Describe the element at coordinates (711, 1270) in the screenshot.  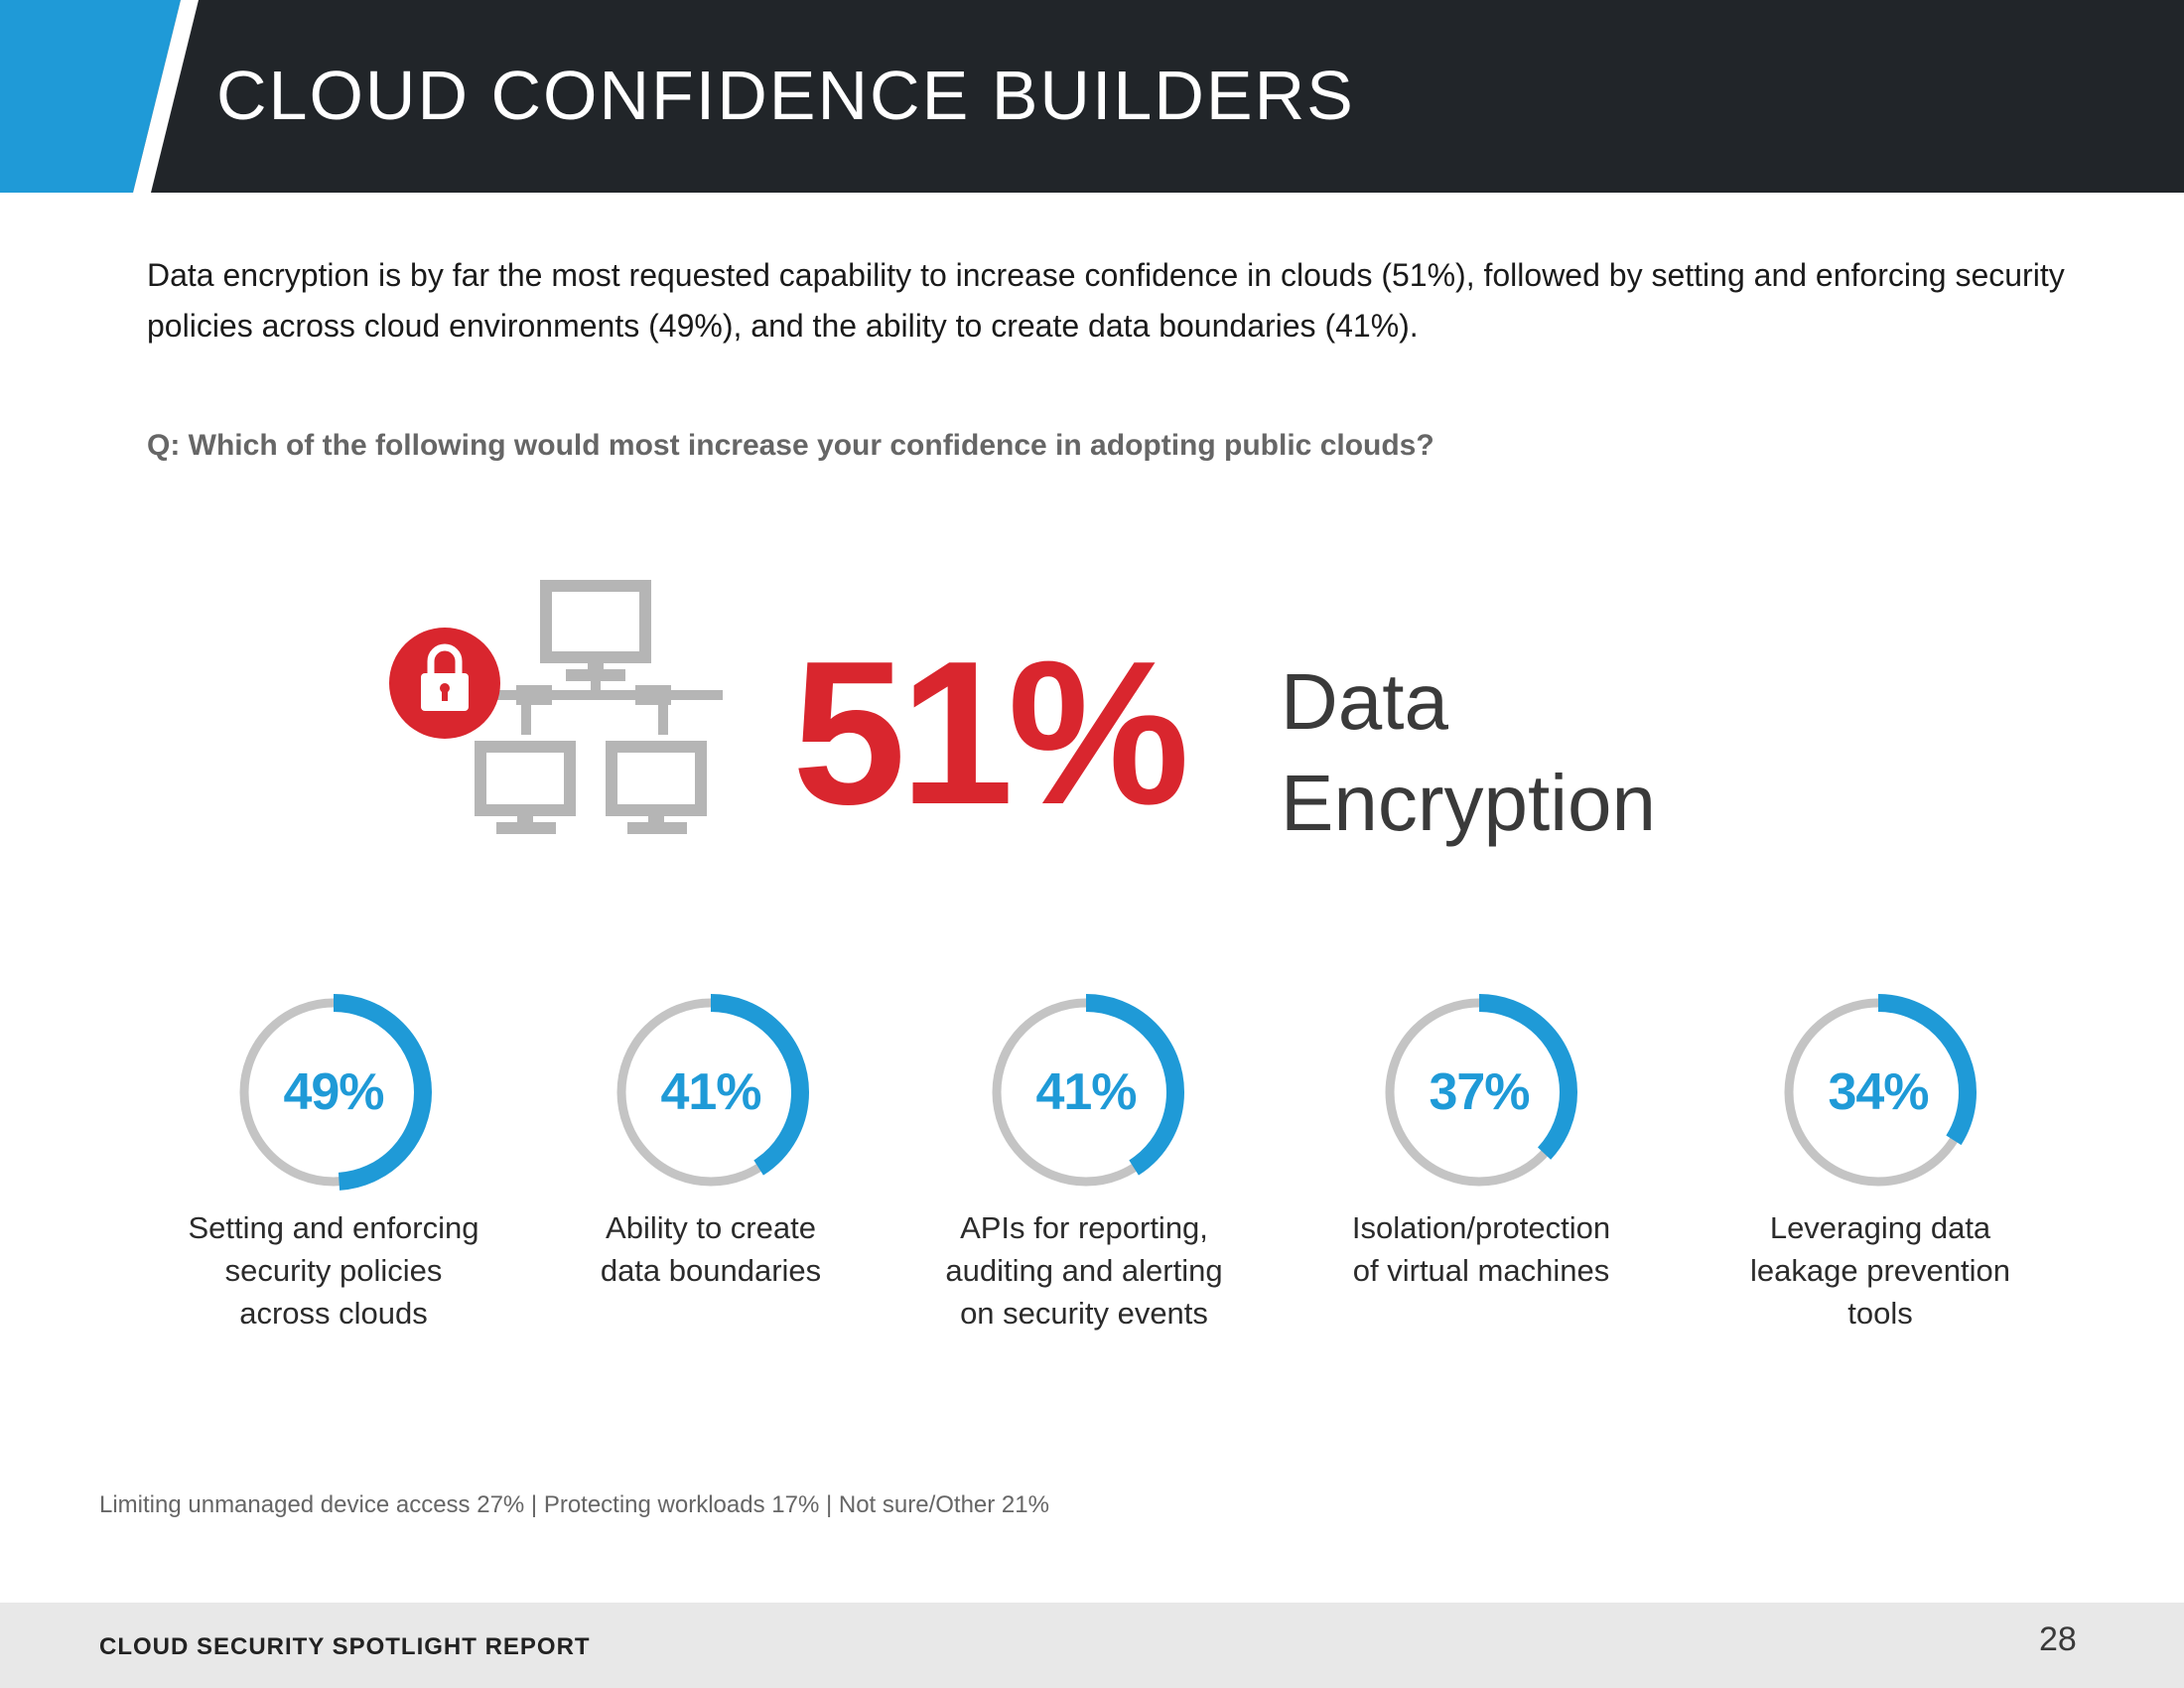
I see `donut-category-label-line: data boundaries` at that location.